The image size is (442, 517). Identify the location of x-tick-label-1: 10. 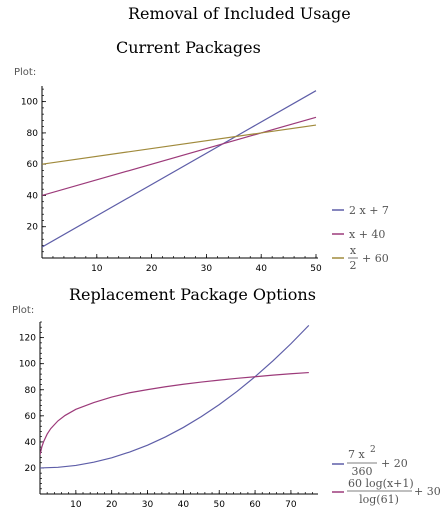
(76, 505).